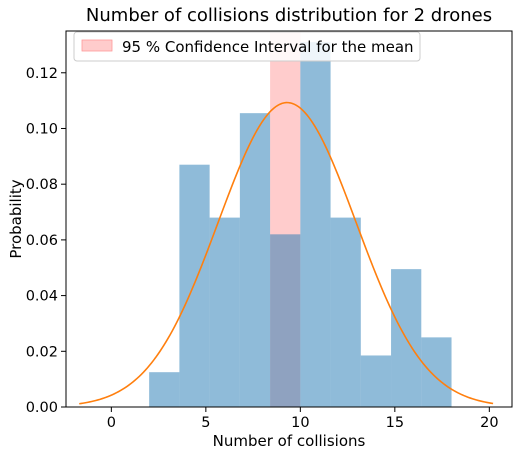  Describe the element at coordinates (42, 408) in the screenshot. I see `y-tick-label: 0.00` at that location.